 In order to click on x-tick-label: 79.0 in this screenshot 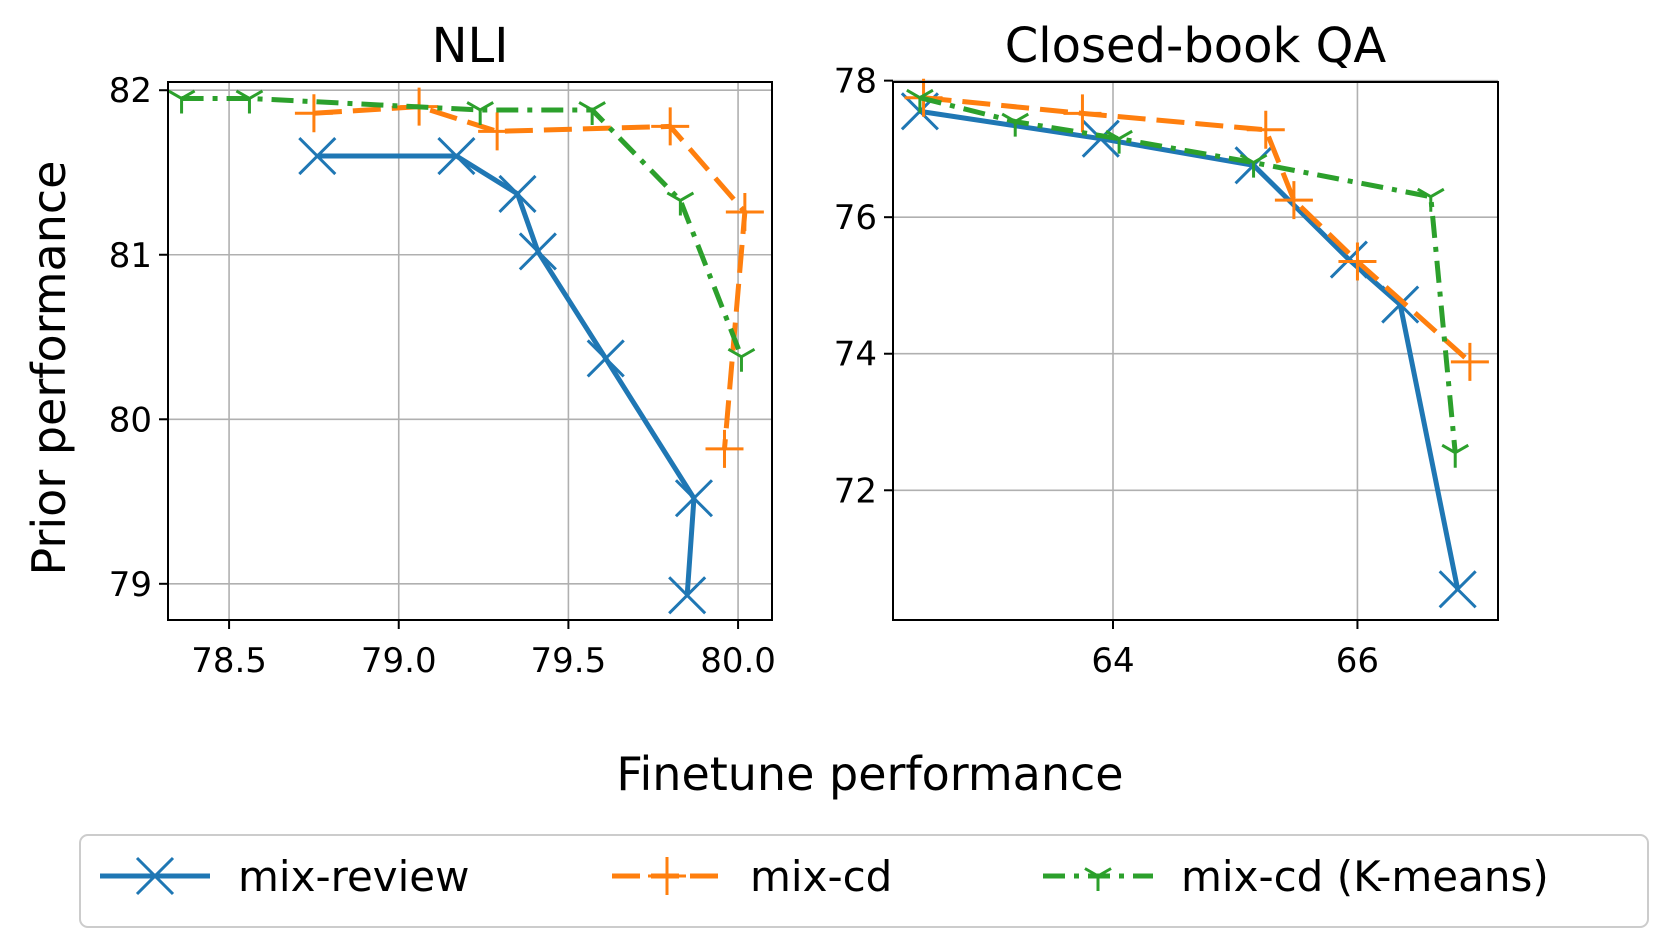, I will do `click(399, 661)`.